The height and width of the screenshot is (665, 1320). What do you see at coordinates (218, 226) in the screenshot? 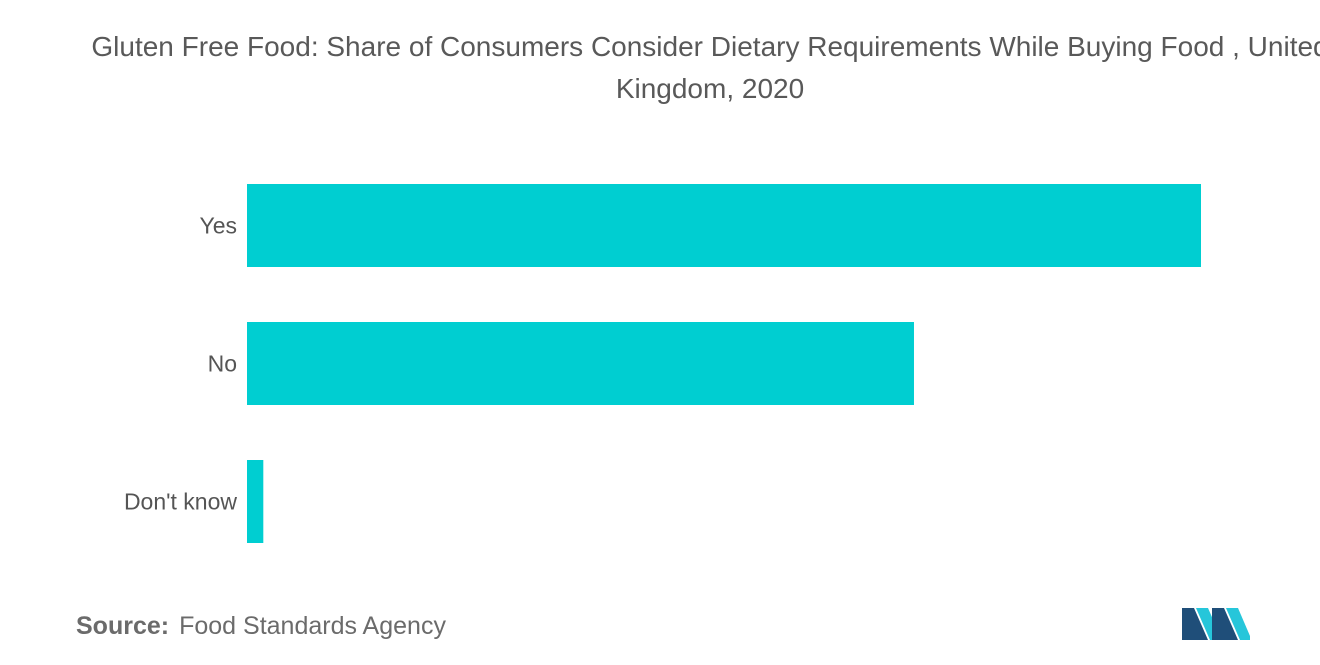
I see `category-label: Yes` at bounding box center [218, 226].